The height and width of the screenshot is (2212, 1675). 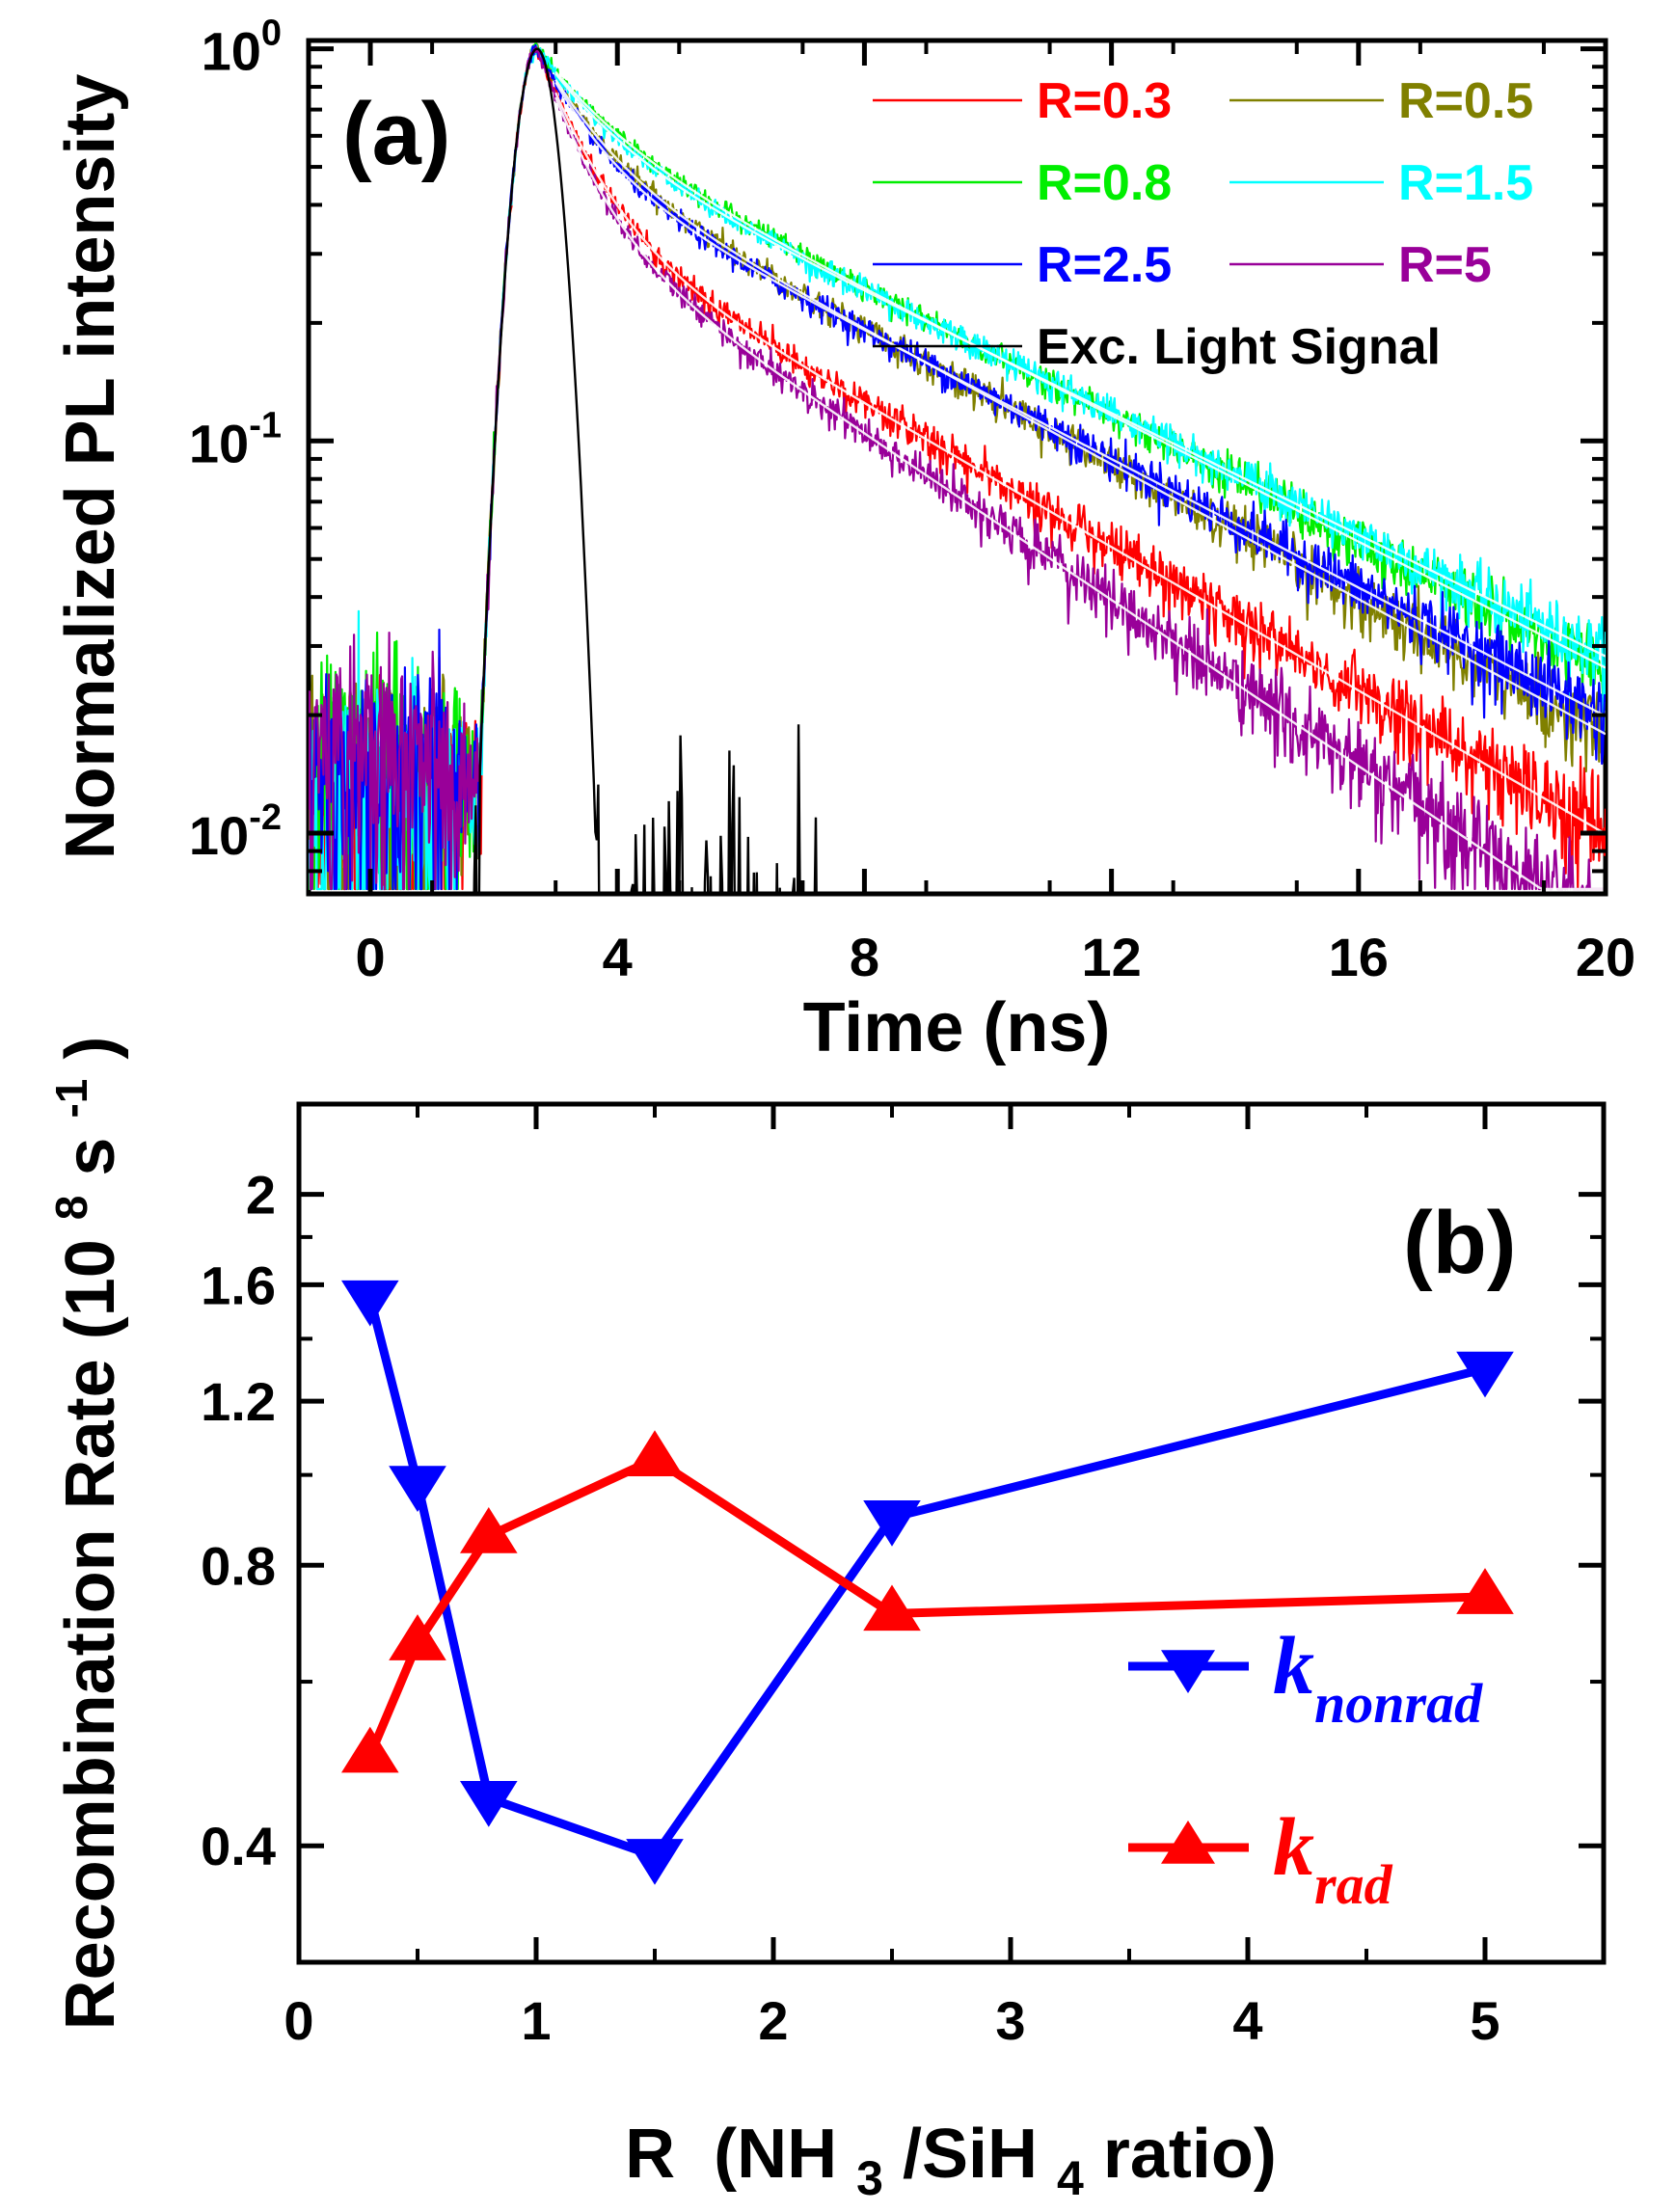 I want to click on b-x-tick-label: 3, so click(x=1010, y=2021).